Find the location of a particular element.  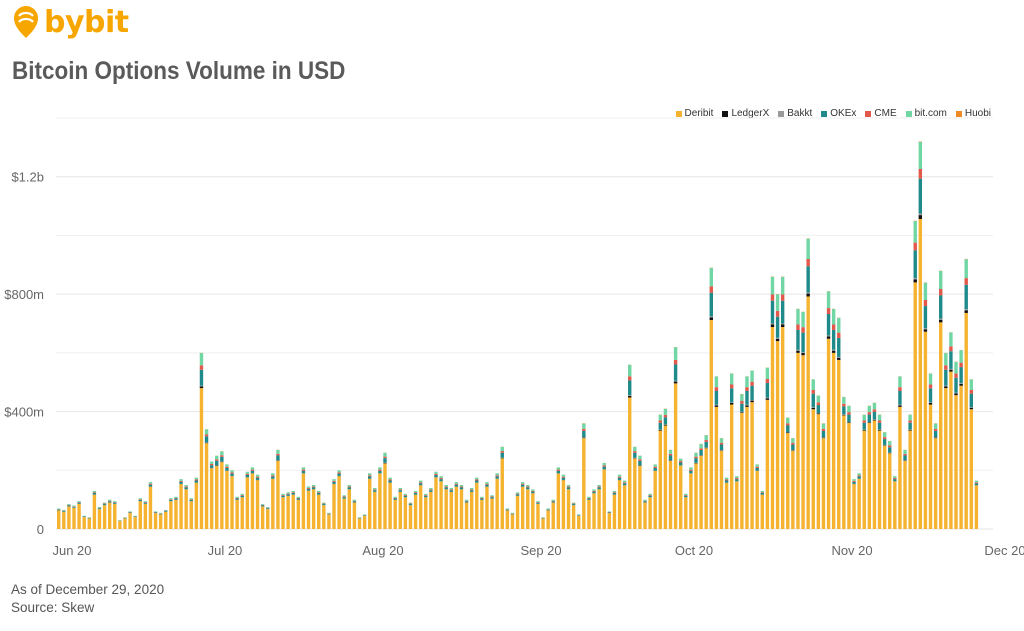

bybit-logo: bybit is located at coordinates (69, 22).